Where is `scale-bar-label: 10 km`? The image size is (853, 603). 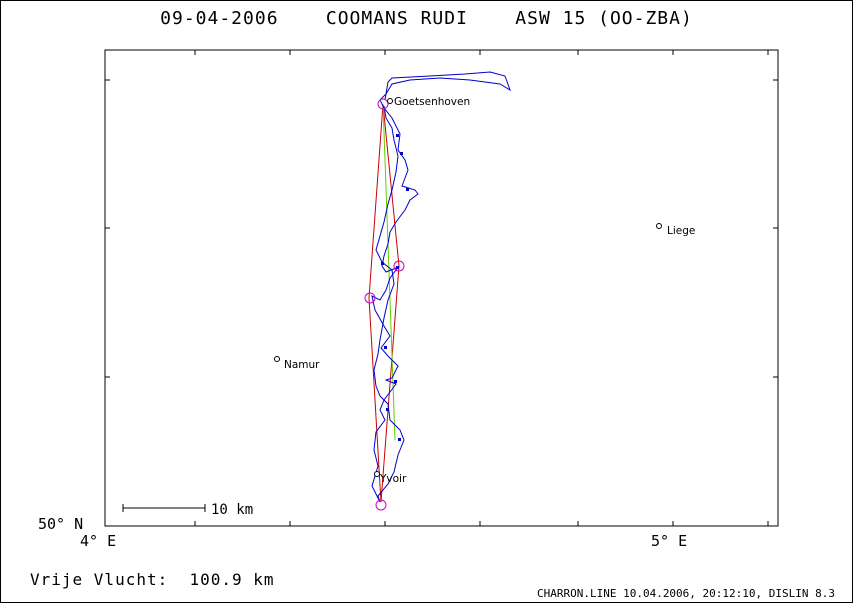 scale-bar-label: 10 km is located at coordinates (232, 510).